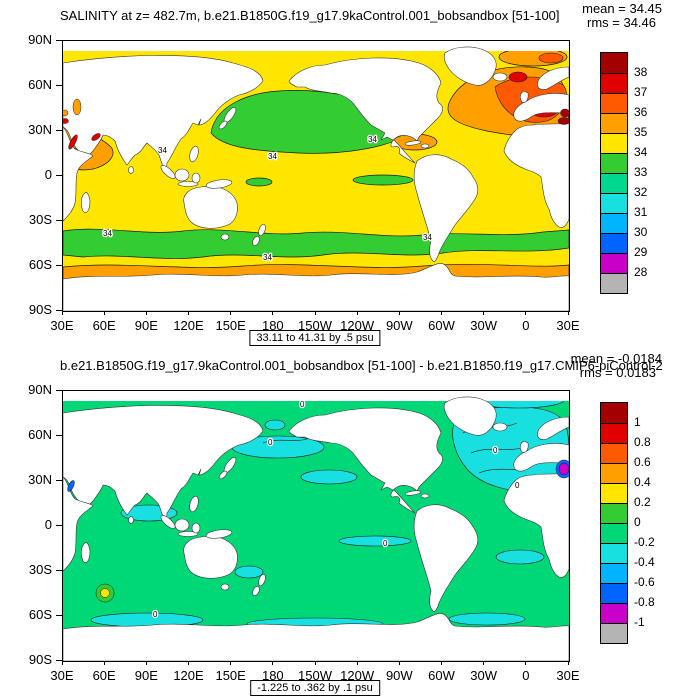  What do you see at coordinates (146, 675) in the screenshot?
I see `lon-tick-label: 90E` at bounding box center [146, 675].